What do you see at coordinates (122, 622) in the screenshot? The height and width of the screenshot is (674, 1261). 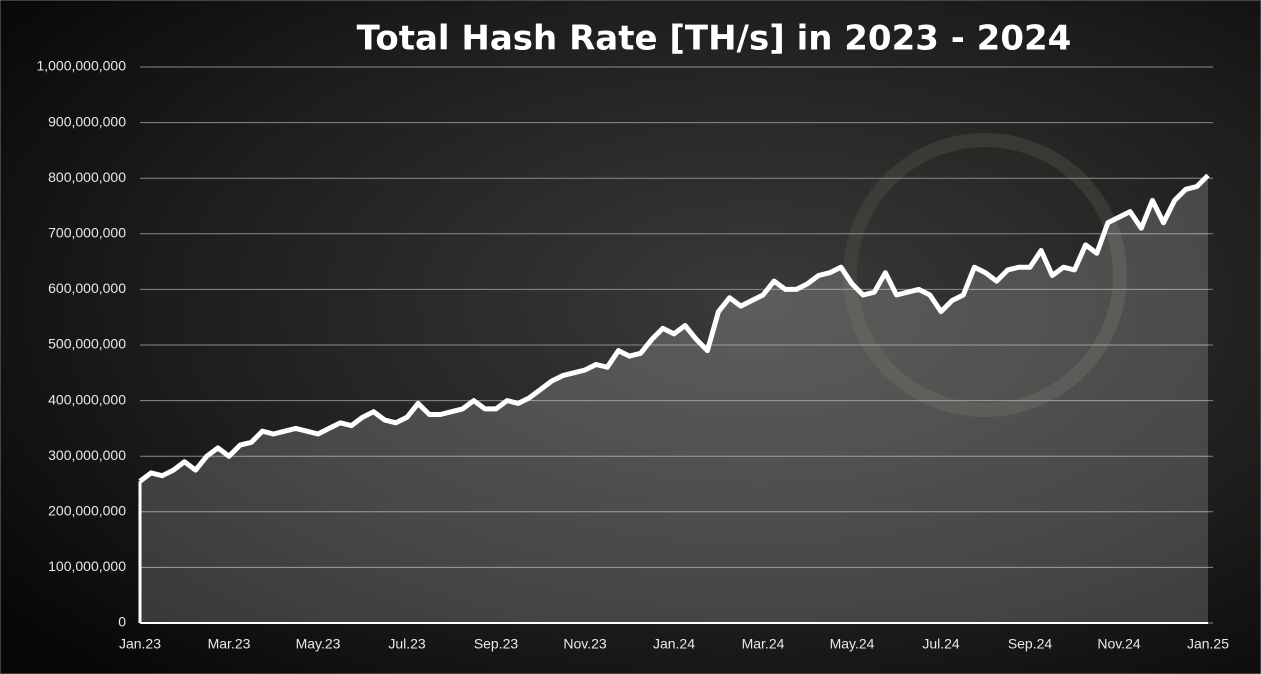 I see `y-tick-label: 0` at bounding box center [122, 622].